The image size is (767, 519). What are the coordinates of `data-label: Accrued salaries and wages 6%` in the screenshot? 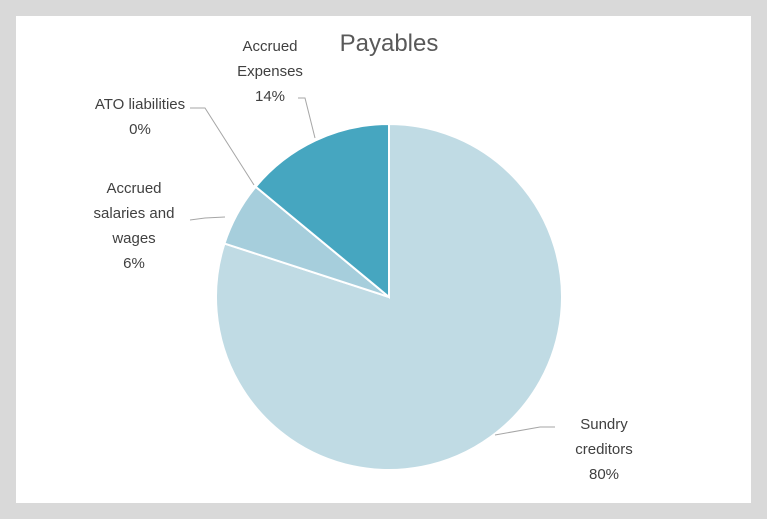 It's located at (134, 226).